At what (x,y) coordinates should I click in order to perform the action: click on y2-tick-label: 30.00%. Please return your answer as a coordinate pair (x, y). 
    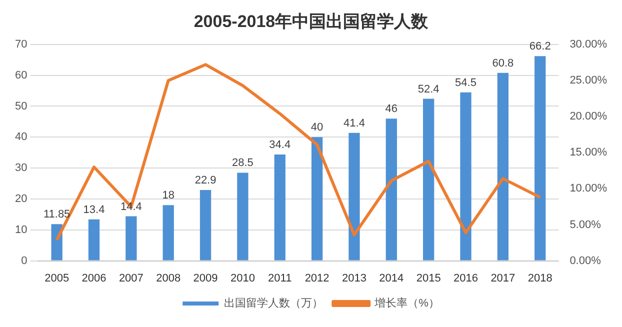
    Looking at the image, I should click on (589, 44).